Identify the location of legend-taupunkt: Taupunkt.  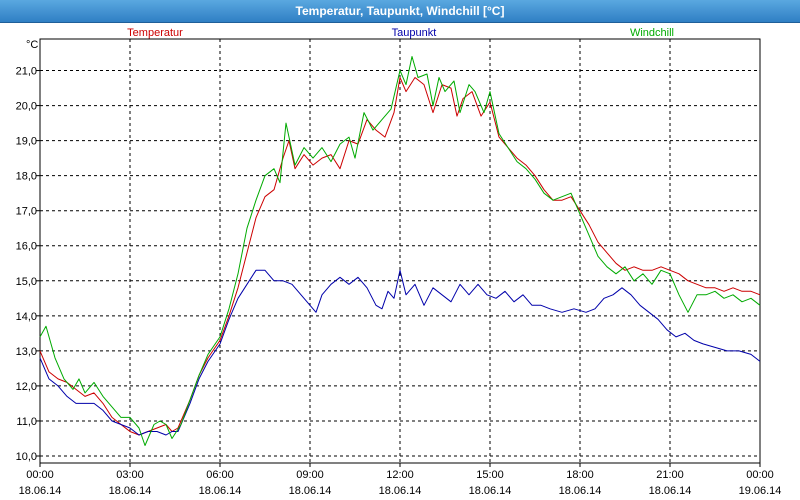
(414, 33).